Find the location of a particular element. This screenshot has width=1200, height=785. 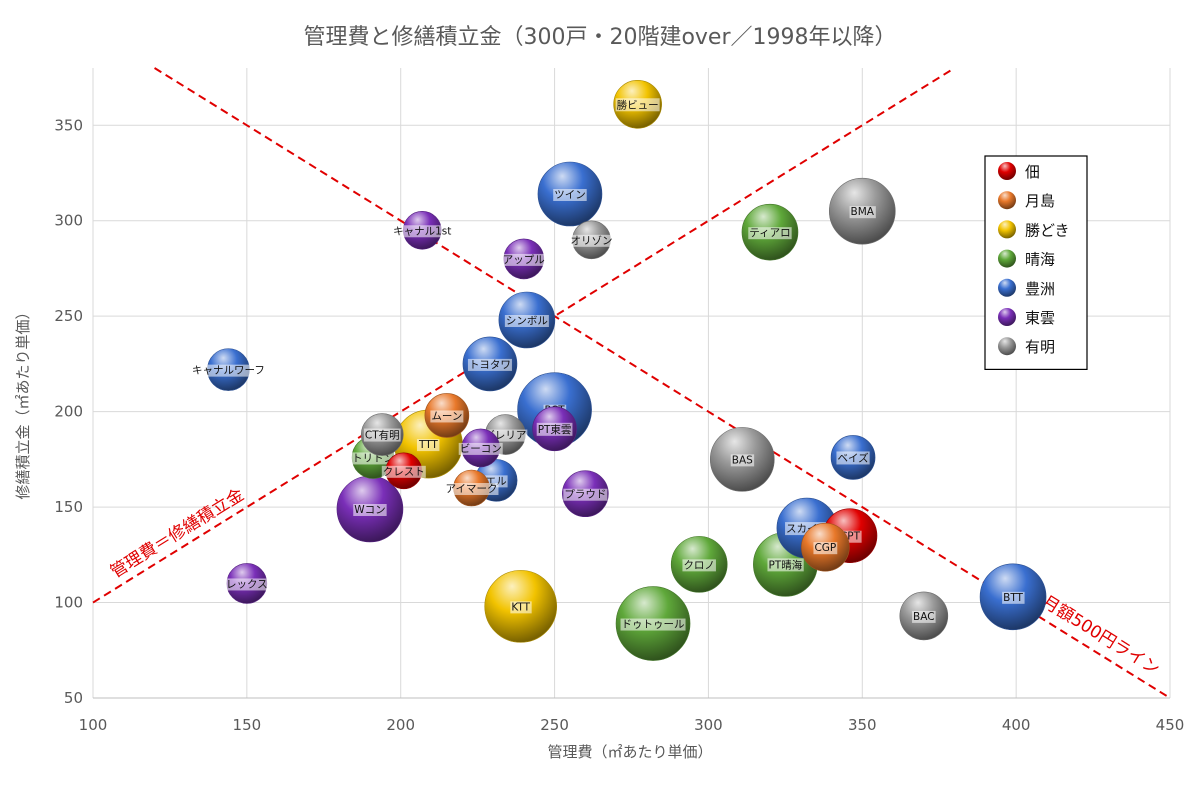

bubble: ドゥトゥール is located at coordinates (653, 623).